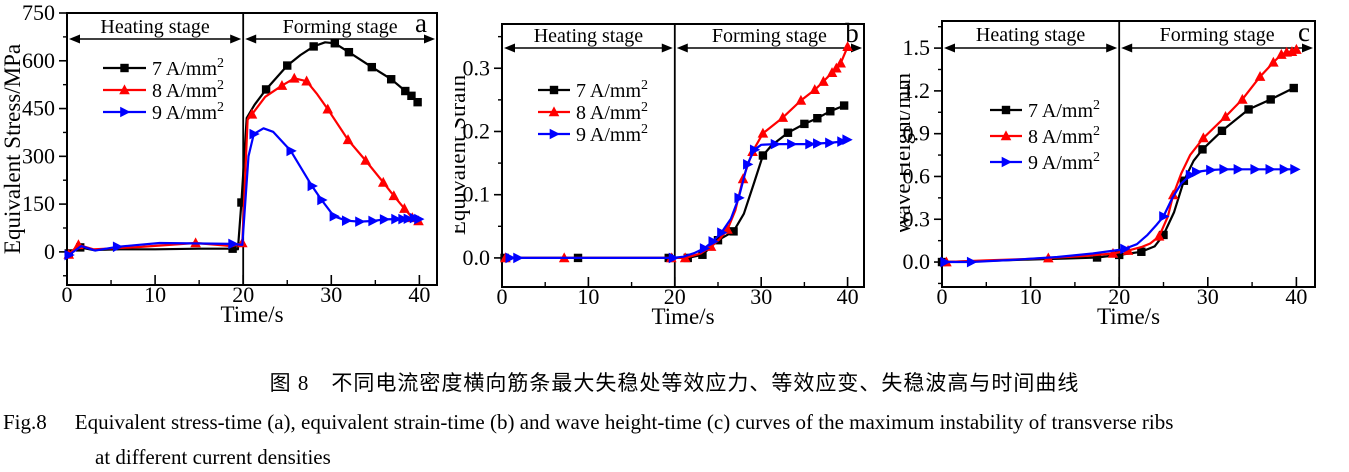  I want to click on x-tick-label: 20, so click(675, 296).